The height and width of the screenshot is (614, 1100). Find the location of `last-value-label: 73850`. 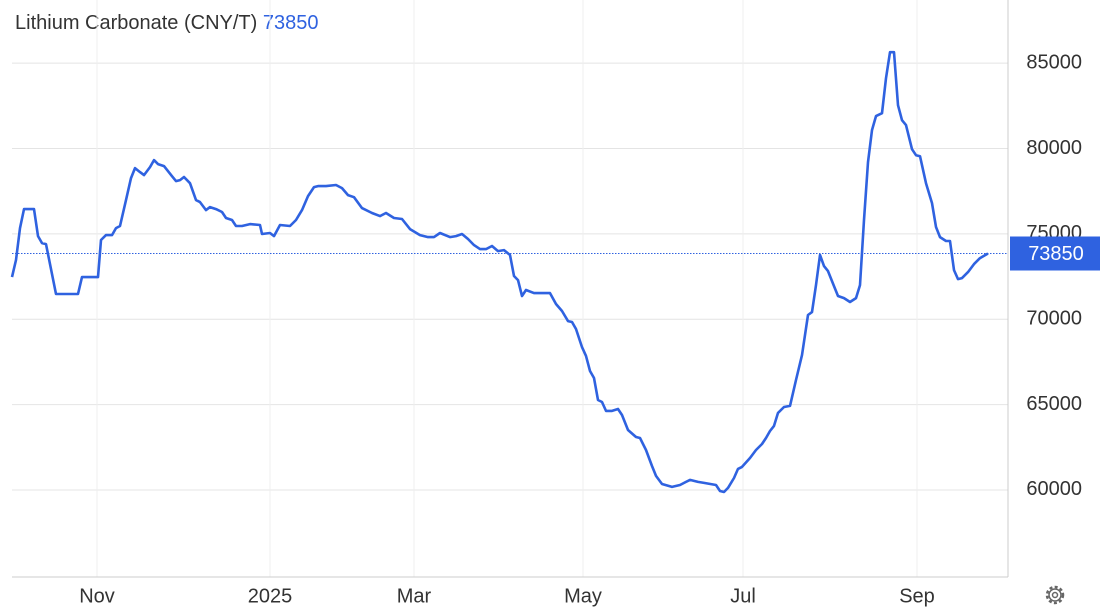

last-value-label: 73850 is located at coordinates (1056, 254).